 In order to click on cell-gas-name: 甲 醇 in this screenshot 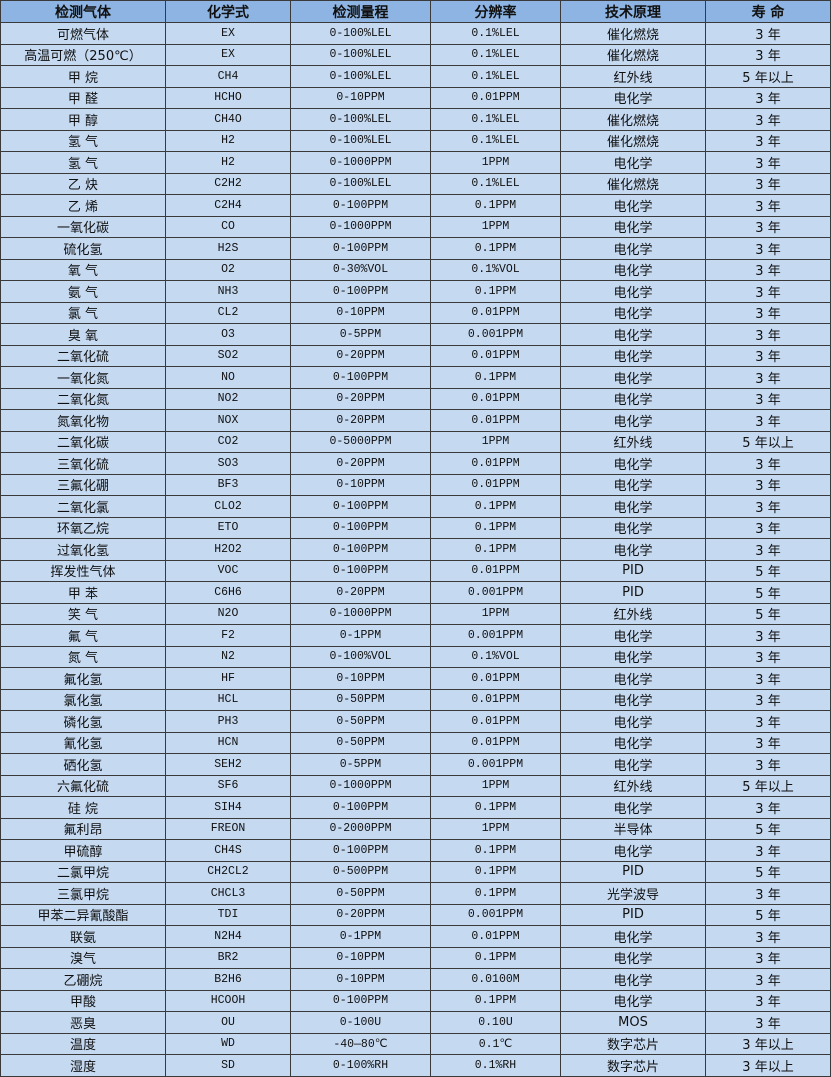, I will do `click(83, 119)`.